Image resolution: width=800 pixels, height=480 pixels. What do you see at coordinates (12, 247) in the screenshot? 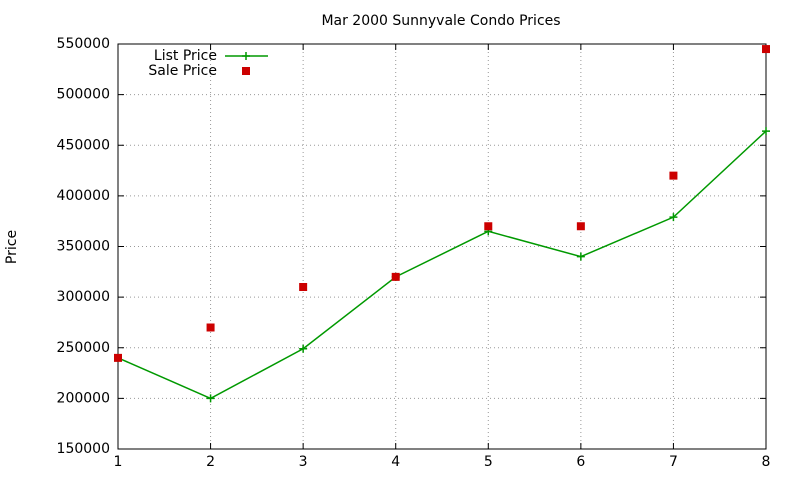
I see `y-axis-label: Price` at bounding box center [12, 247].